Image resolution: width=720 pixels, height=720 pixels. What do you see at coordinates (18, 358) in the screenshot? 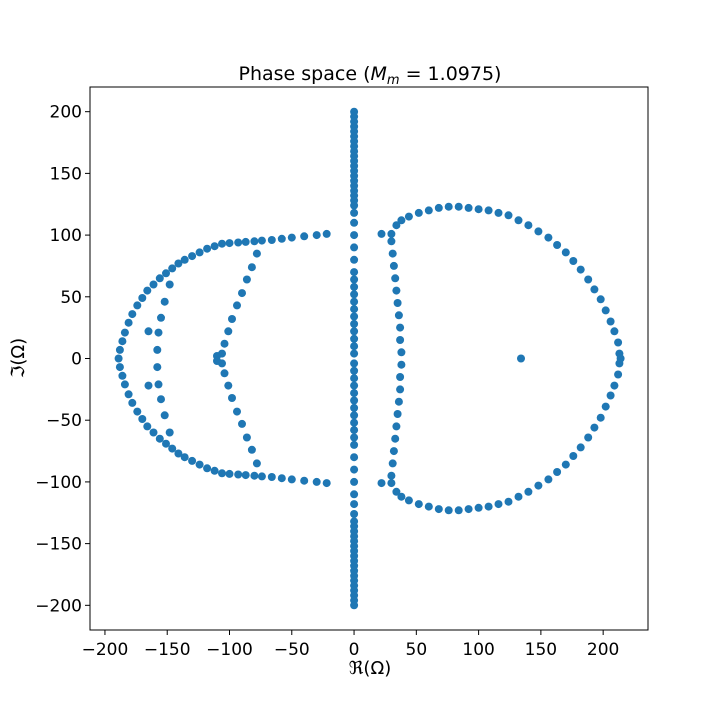
I see `y-axis-label: ℑ(Ω)` at bounding box center [18, 358].